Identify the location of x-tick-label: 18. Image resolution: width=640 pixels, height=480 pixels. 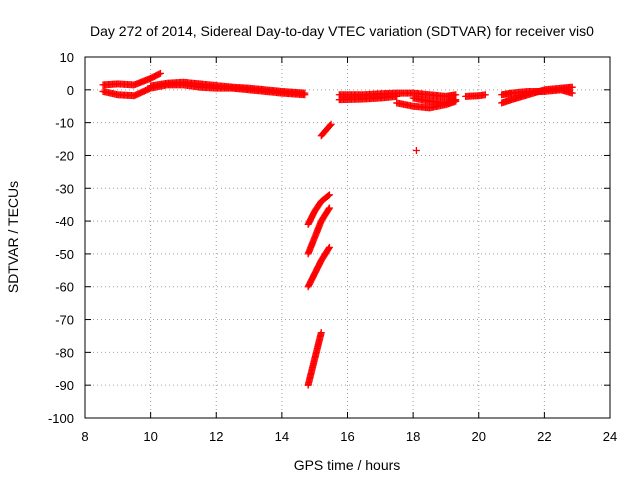
(413, 436).